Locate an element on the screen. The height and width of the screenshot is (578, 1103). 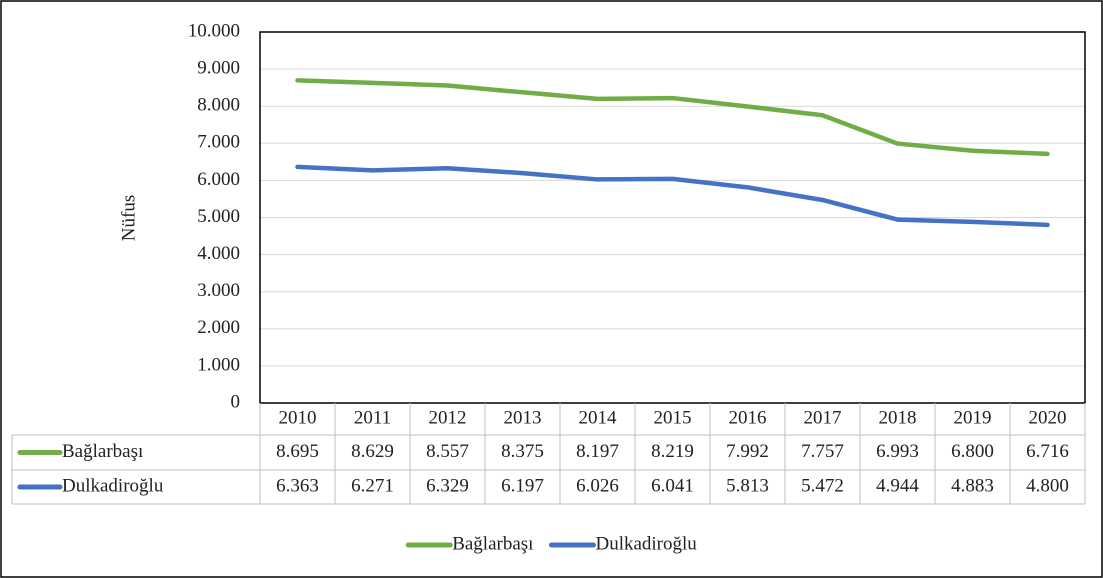
y-tick-label: 7.000 is located at coordinates (218, 142).